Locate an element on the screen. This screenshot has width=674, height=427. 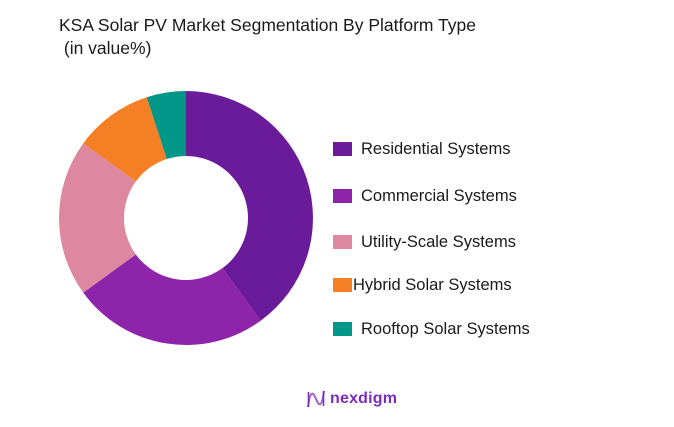
legend-item-utility-scale: Utility-Scale Systems is located at coordinates (424, 242).